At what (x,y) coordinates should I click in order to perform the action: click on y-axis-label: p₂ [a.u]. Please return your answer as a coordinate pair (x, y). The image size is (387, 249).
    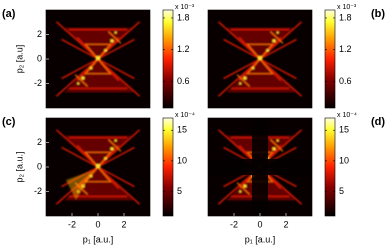
    Looking at the image, I should click on (19, 59).